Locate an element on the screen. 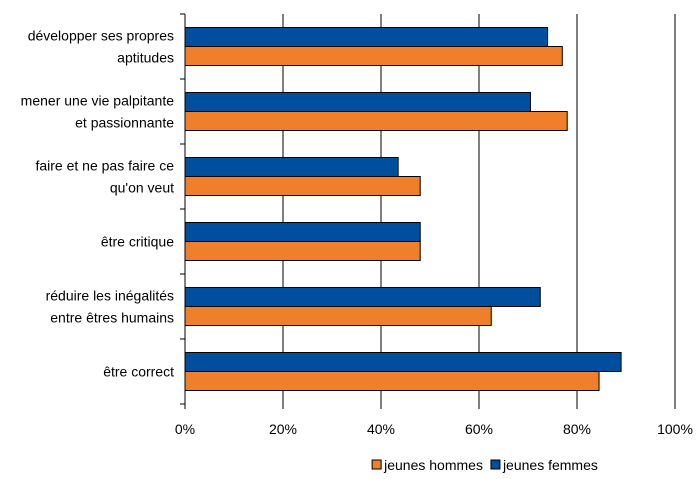 This screenshot has height=479, width=696. category-label: mener une vie palpitante is located at coordinates (98, 101).